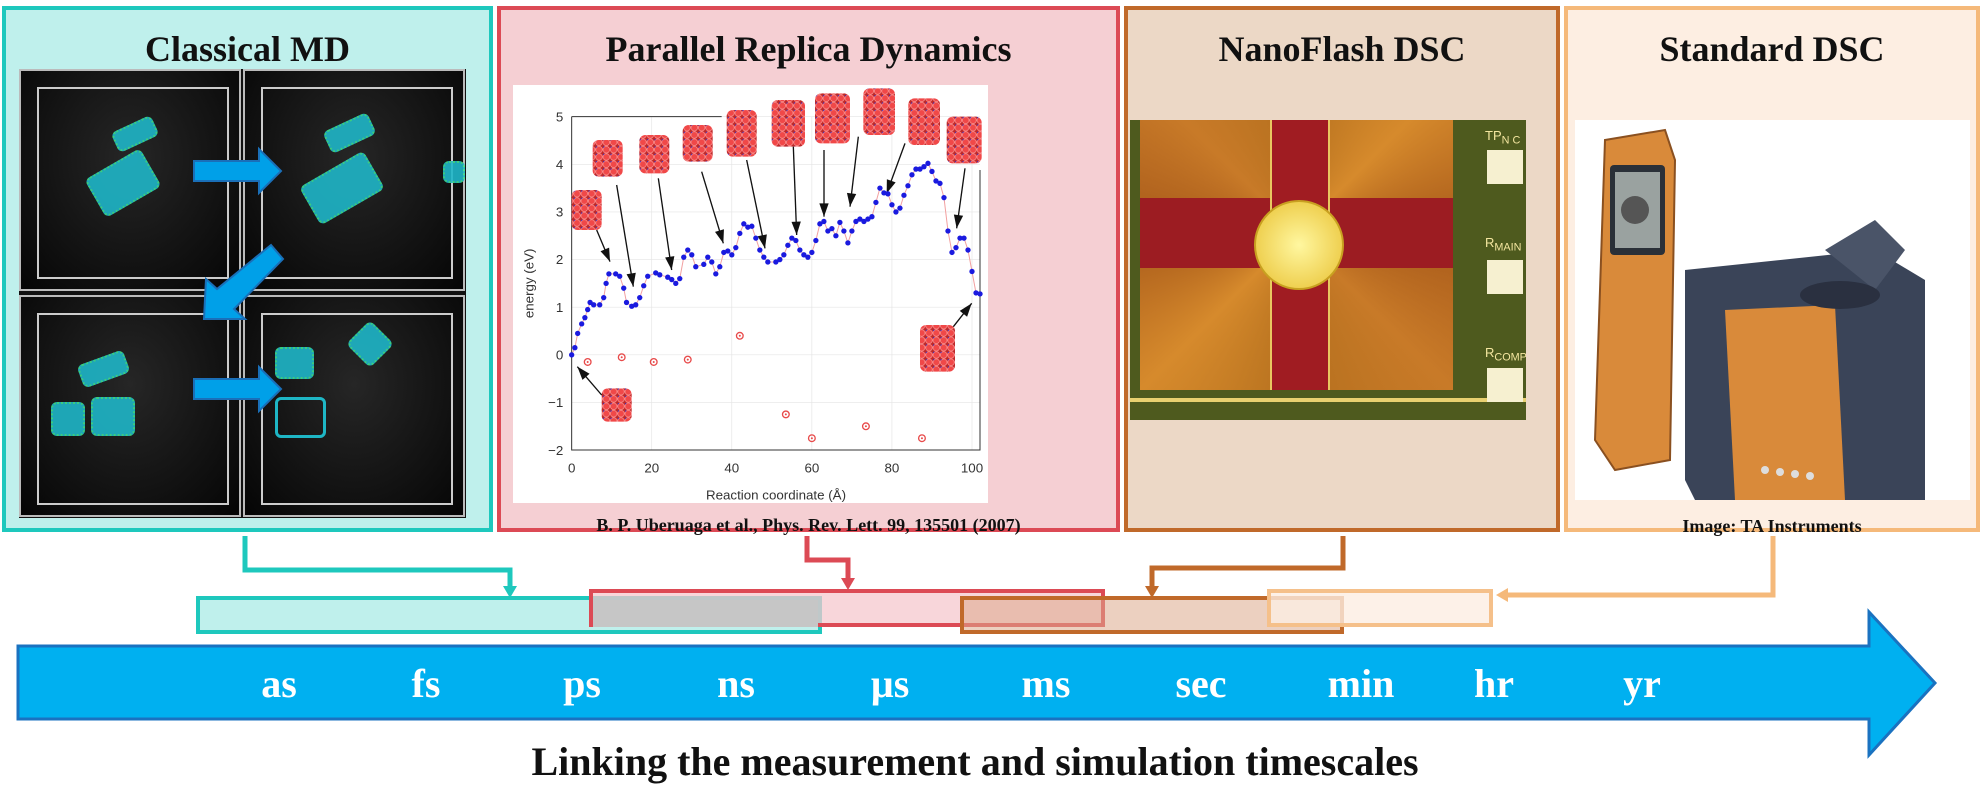 This screenshot has width=1983, height=812. Describe the element at coordinates (528, 284) in the screenshot. I see `y-axis-label: energy (eV)` at that location.